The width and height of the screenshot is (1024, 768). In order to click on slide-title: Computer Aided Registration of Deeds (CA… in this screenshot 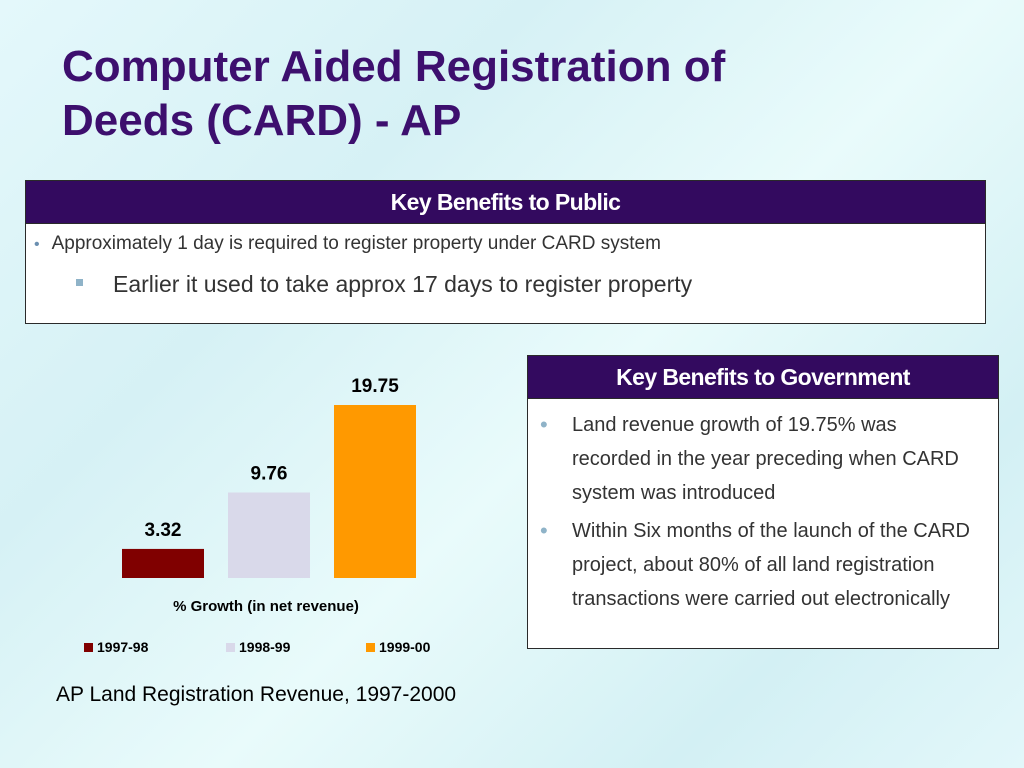, I will do `click(512, 94)`.